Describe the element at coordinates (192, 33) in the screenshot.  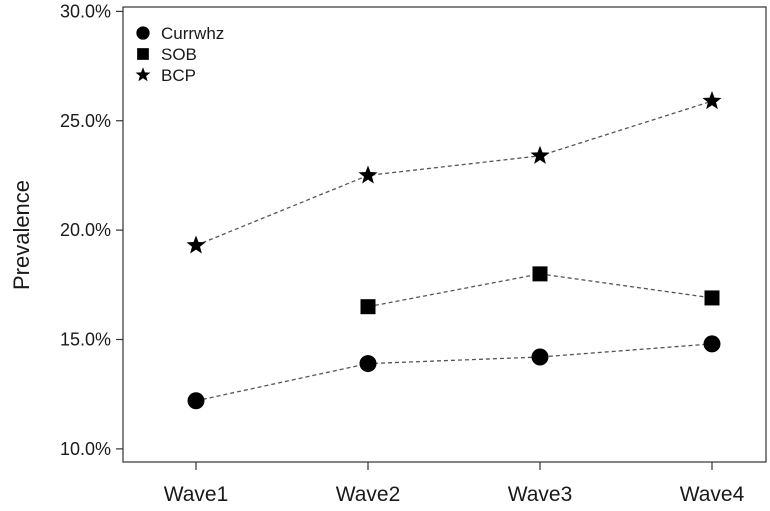
I see `legend-label-currwhz: Currwhz` at that location.